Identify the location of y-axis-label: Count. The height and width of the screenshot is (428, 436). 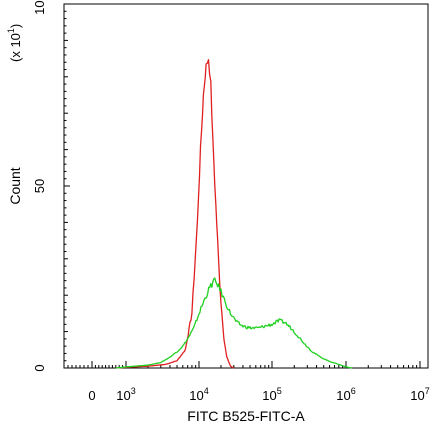
(15, 185).